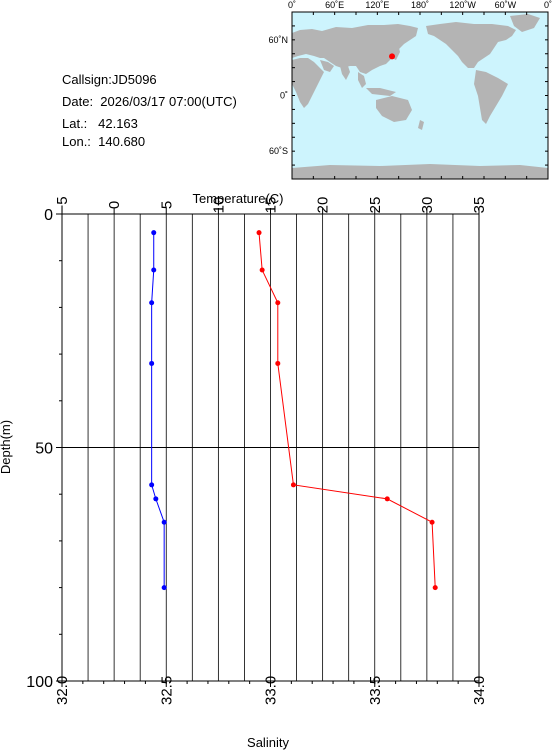 The width and height of the screenshot is (553, 751). I want to click on map-longitude-labels: 0˚ 60˚E 120˚E 180˚ 120˚W 60˚W 0˚, so click(420, 5).